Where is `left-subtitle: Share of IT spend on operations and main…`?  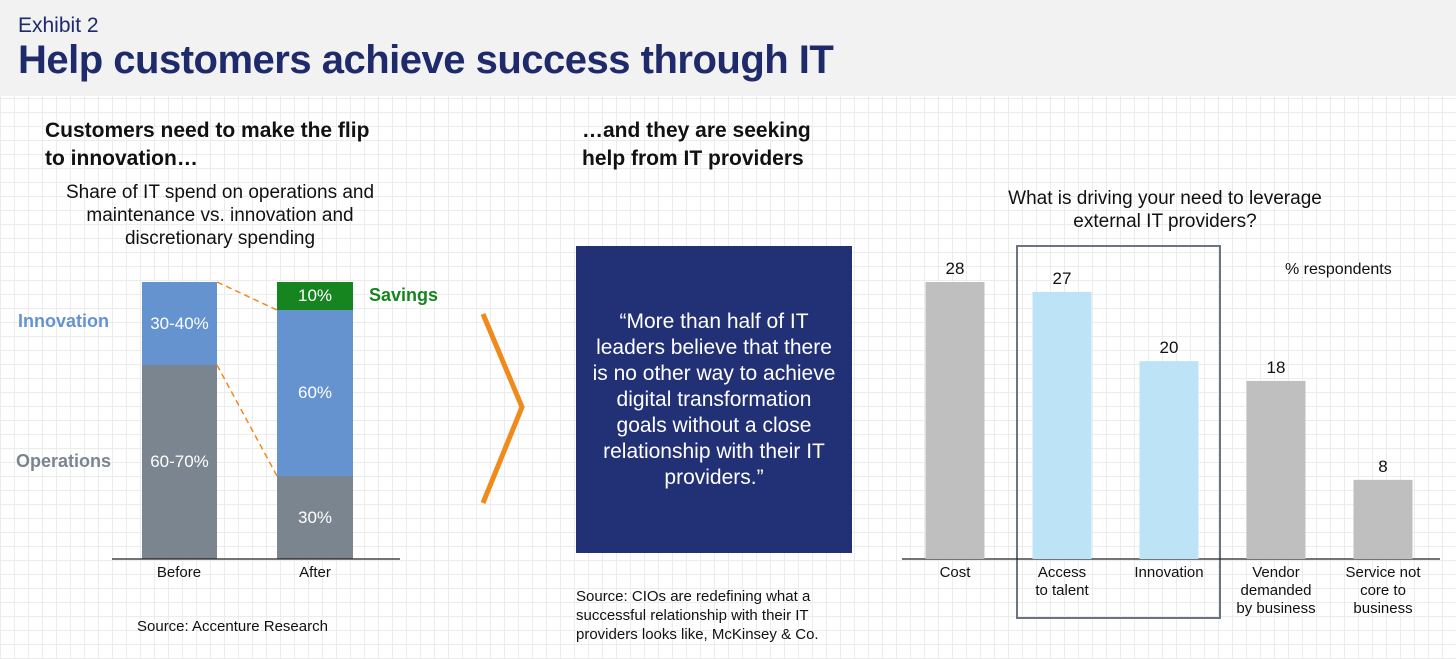 left-subtitle: Share of IT spend on operations and main… is located at coordinates (220, 215).